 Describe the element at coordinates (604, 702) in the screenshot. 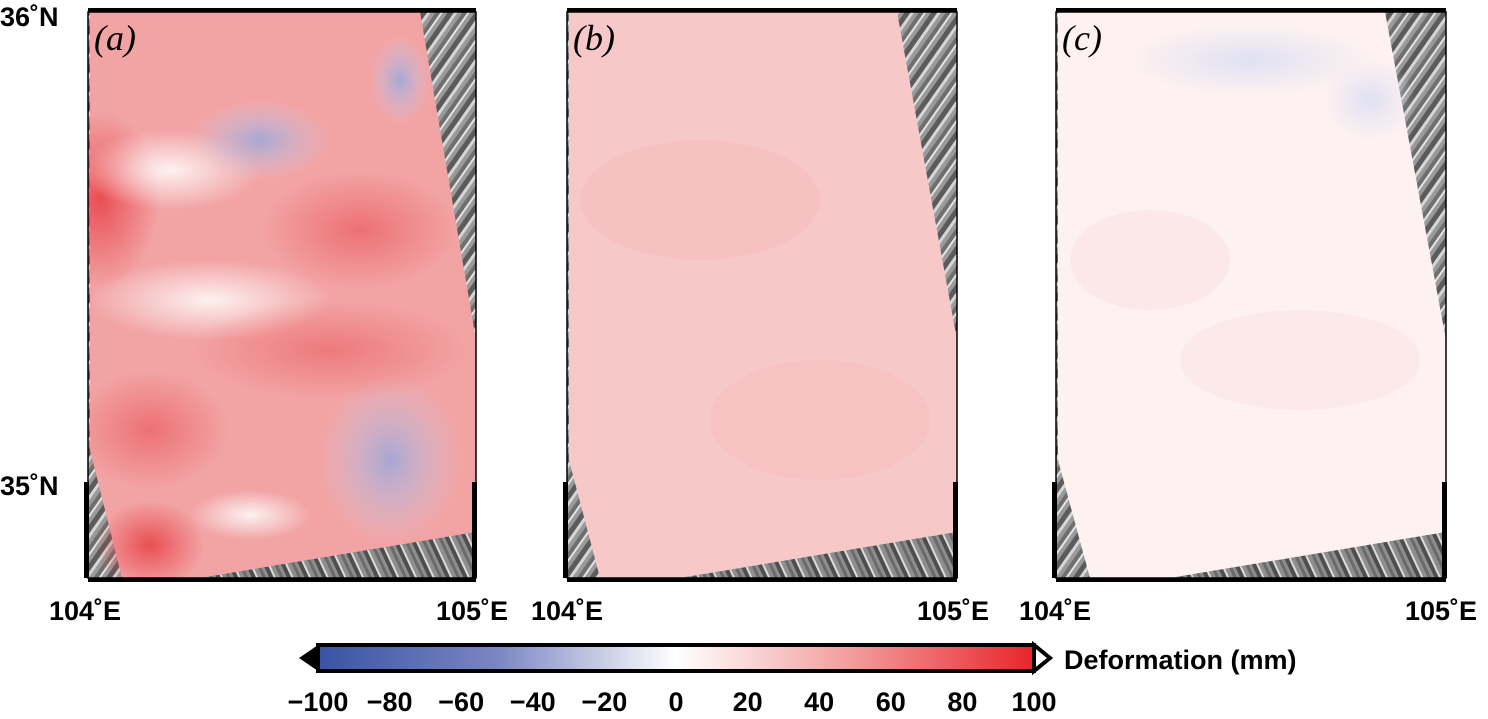

I see `colorbar-tick-label: −20` at that location.